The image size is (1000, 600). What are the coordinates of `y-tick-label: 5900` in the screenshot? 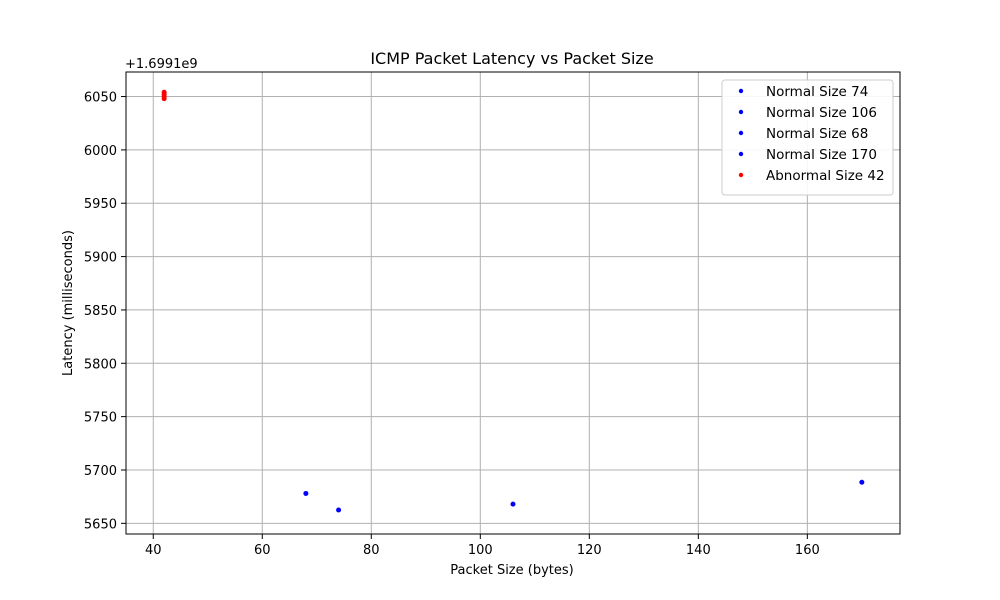 It's located at (100, 258).